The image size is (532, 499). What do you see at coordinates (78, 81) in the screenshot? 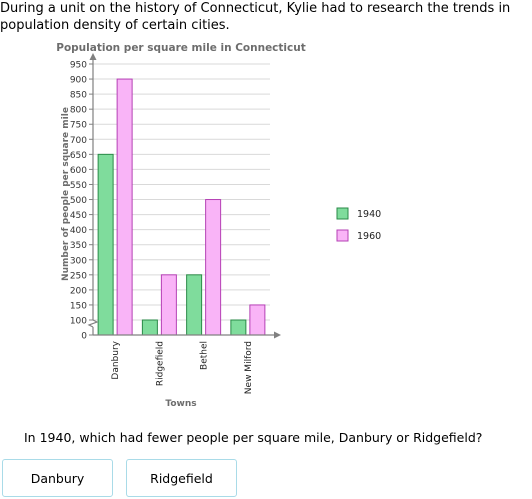
I see `y-tick-label: 900` at bounding box center [78, 81].